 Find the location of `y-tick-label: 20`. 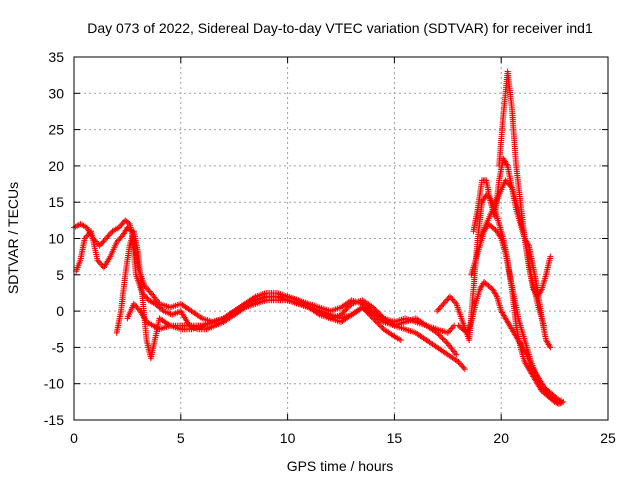

y-tick-label: 20 is located at coordinates (56, 166).